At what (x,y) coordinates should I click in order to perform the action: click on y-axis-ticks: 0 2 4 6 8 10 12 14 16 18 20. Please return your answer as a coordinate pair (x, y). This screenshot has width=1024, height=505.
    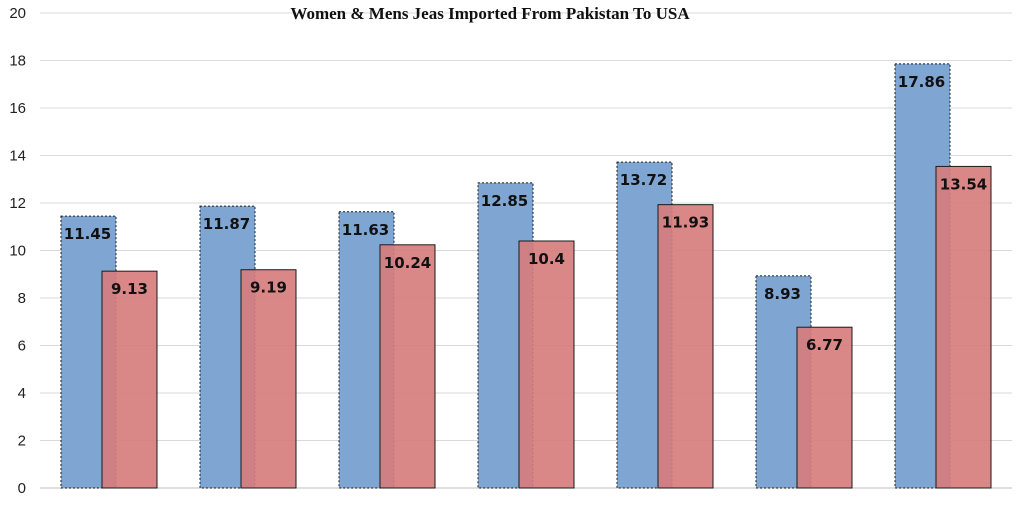
    Looking at the image, I should click on (17, 251).